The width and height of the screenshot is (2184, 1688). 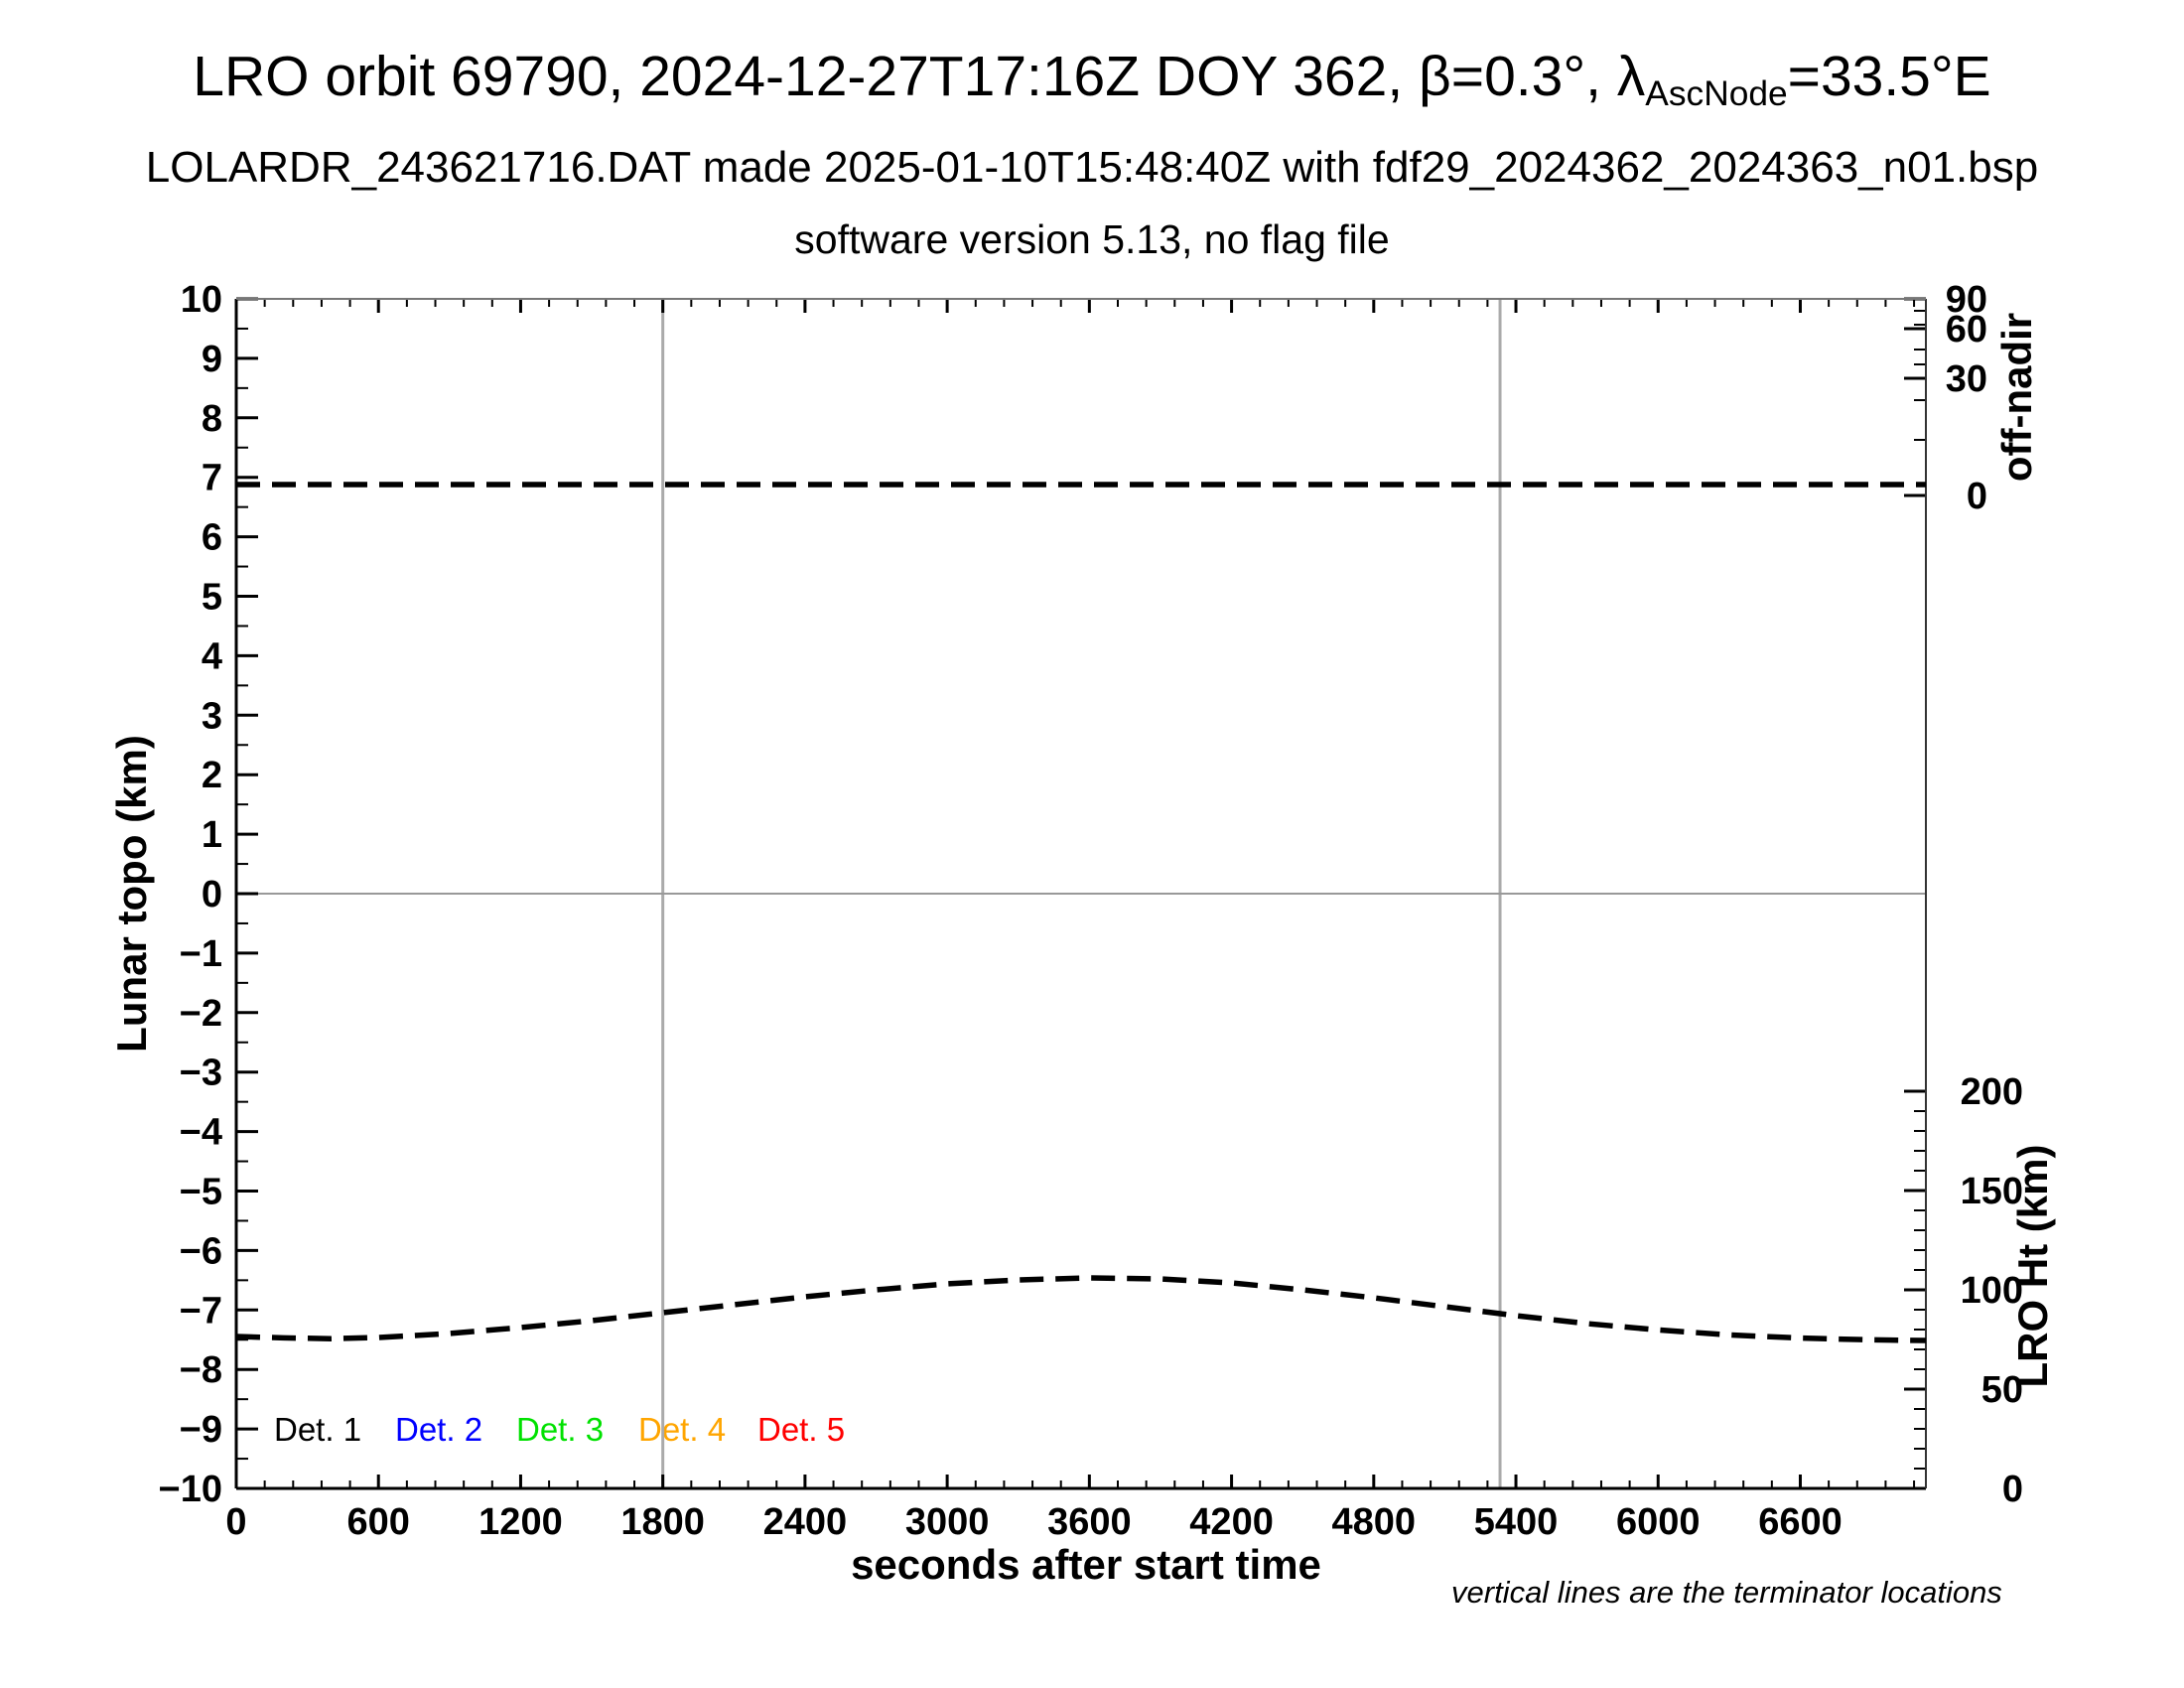 I want to click on legend-det-5: Det. 5, so click(x=801, y=1429).